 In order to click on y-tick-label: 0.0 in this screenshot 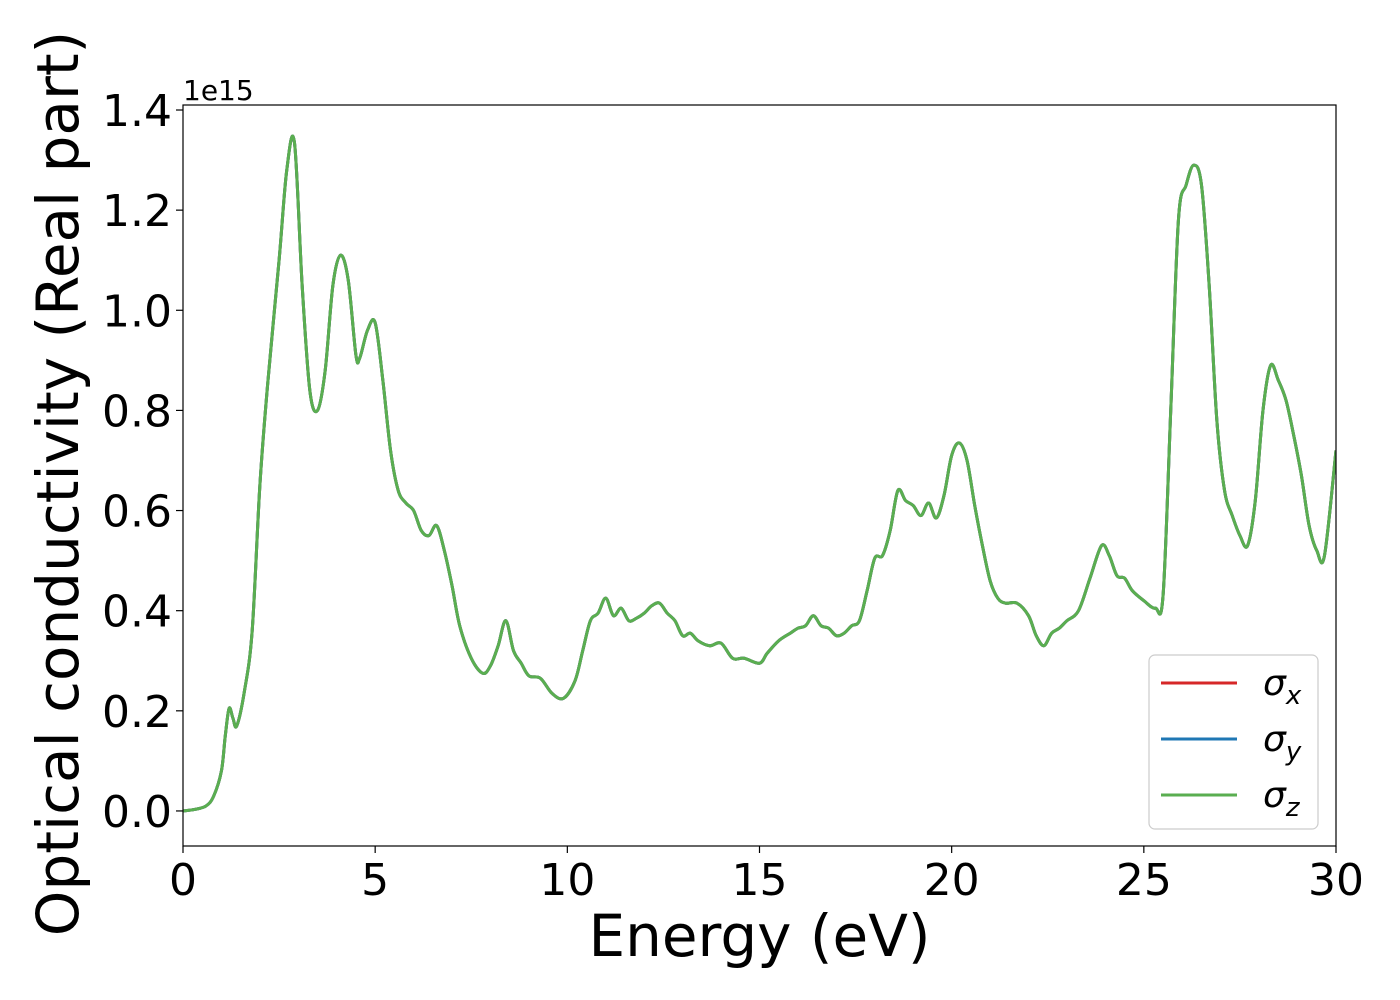, I will do `click(137, 812)`.